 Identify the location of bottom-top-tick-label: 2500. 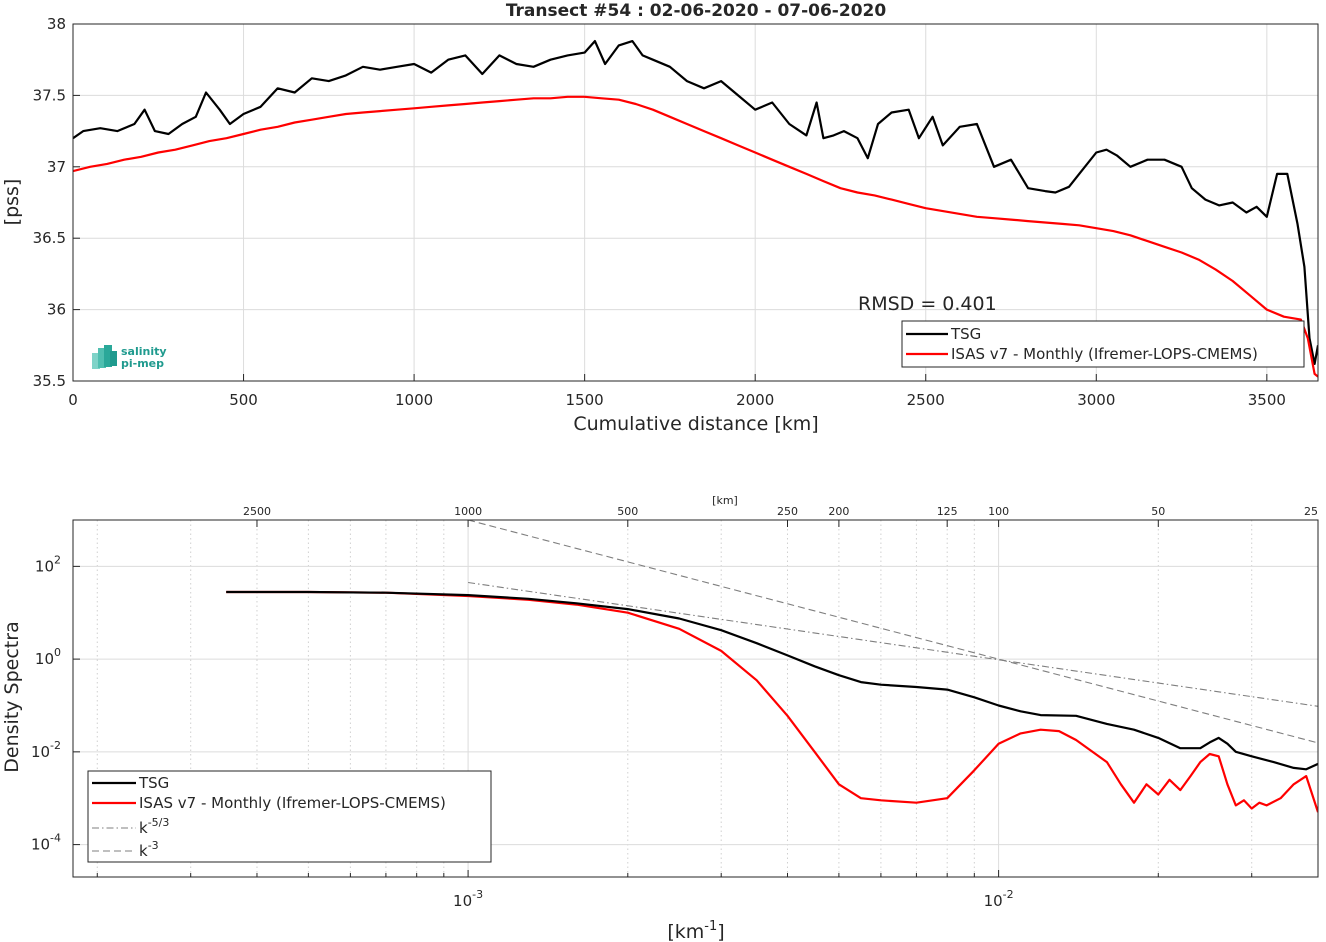
(257, 511).